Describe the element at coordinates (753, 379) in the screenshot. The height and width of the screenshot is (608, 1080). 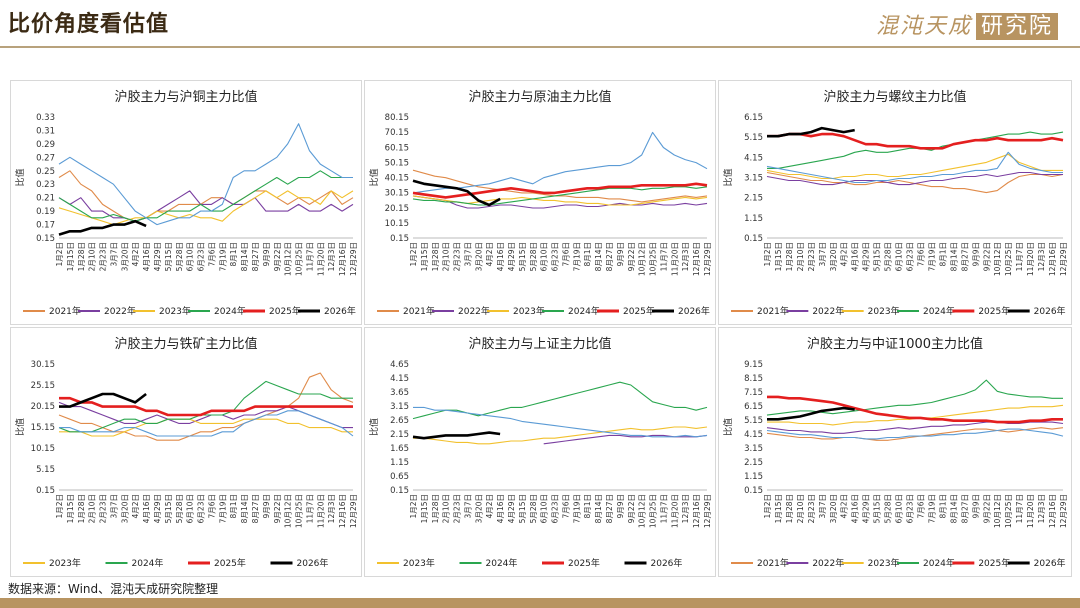
I see `y-tick-label: 8.15` at that location.